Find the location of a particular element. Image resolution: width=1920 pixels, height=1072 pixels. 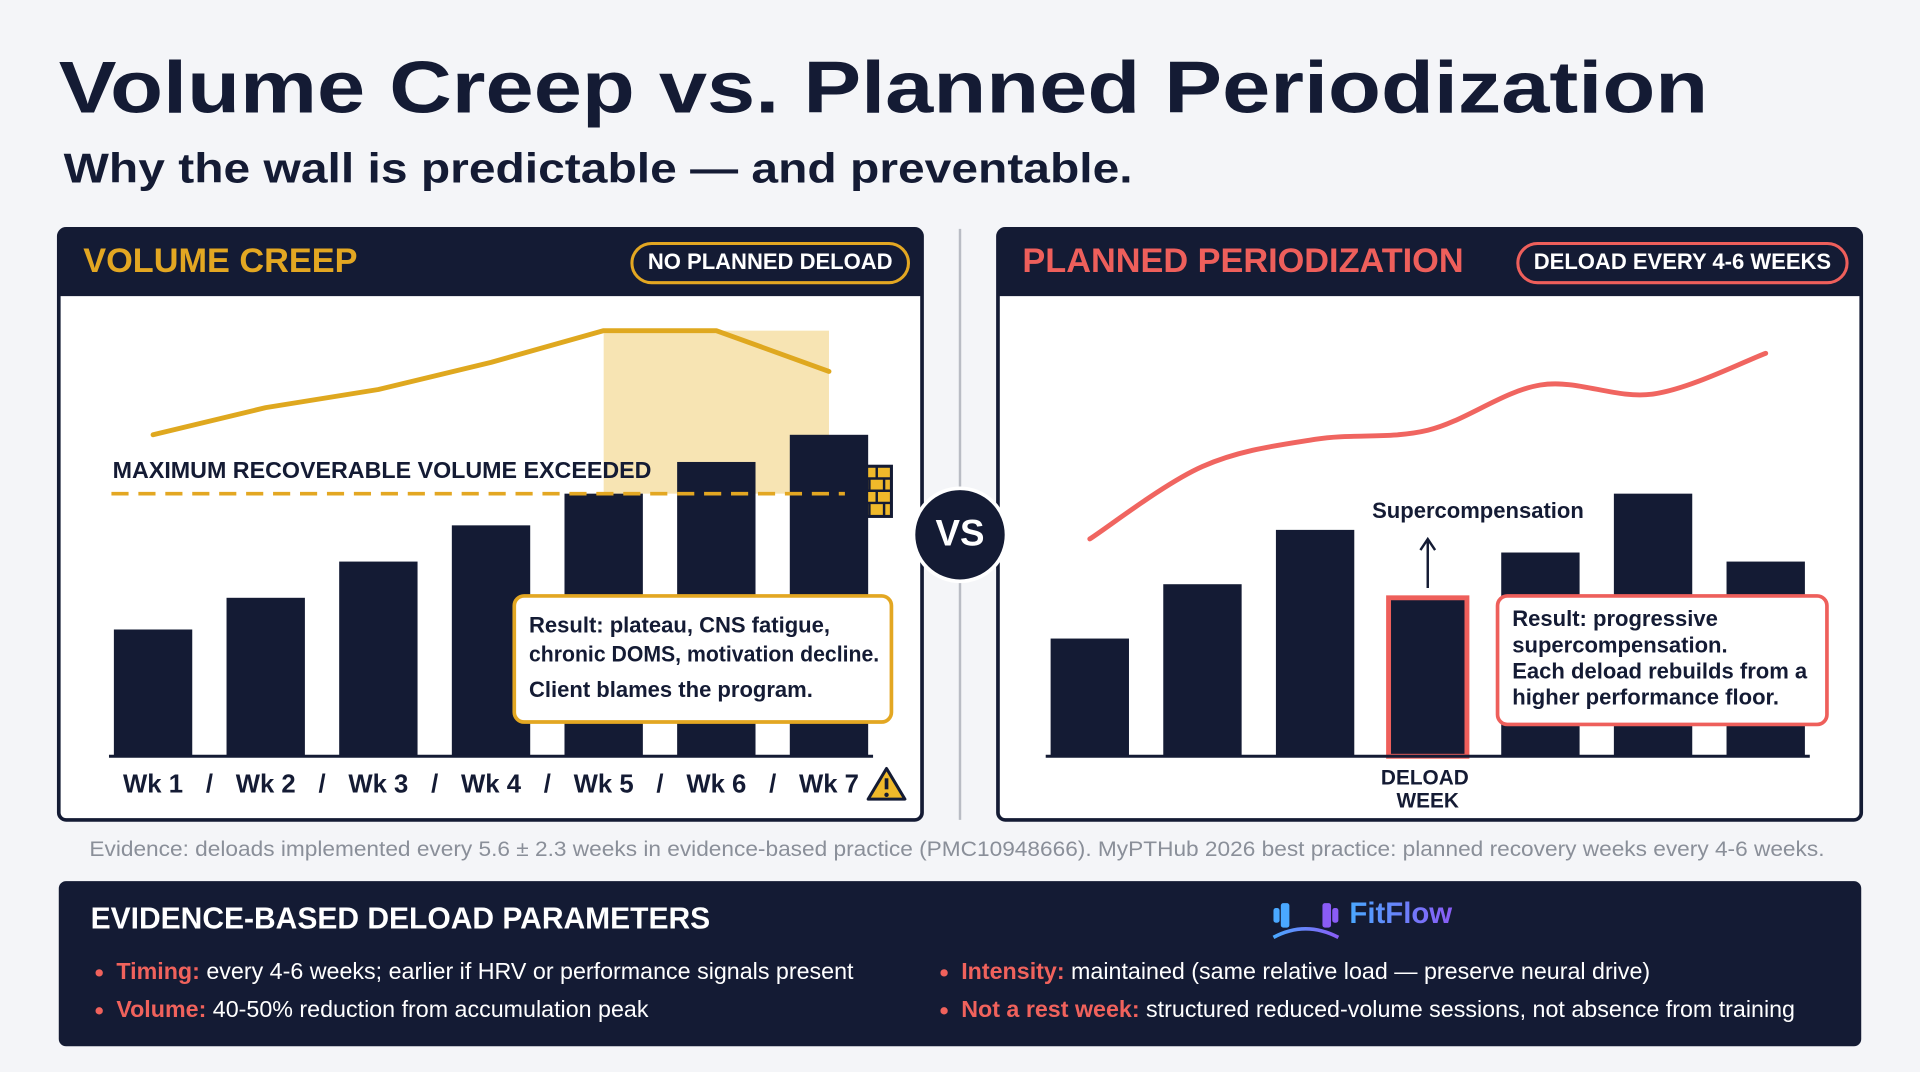

warning-icon is located at coordinates (886, 783).